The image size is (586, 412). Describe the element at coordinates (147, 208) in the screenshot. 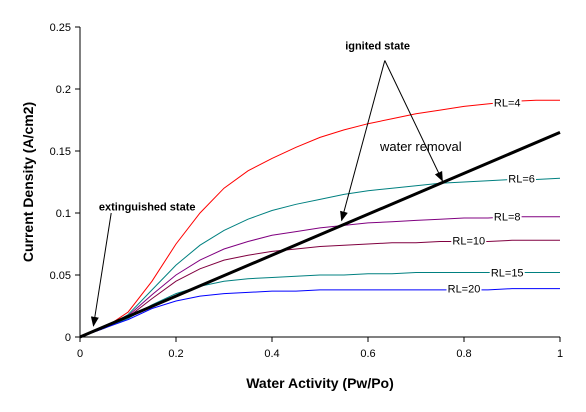

I see `annotation-extinguished-state: extinguished state` at that location.